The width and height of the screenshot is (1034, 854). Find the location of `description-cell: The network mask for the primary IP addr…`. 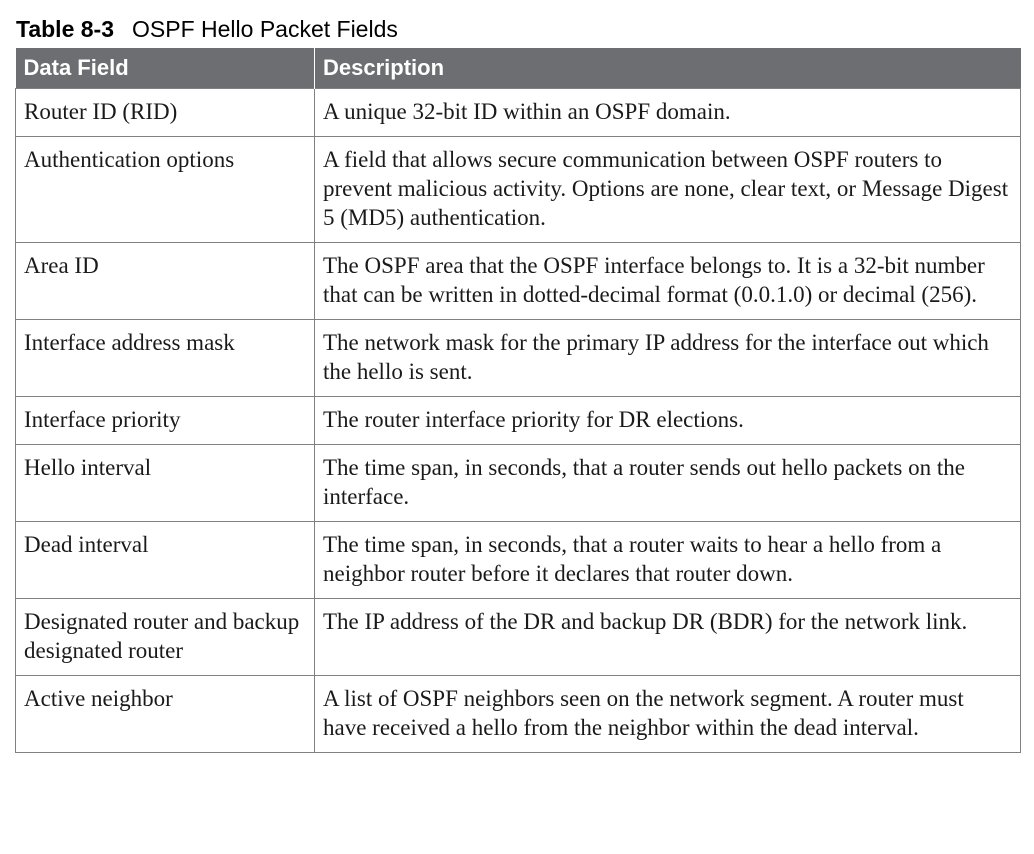

description-cell: The network mask for the primary IP addr… is located at coordinates (667, 358).